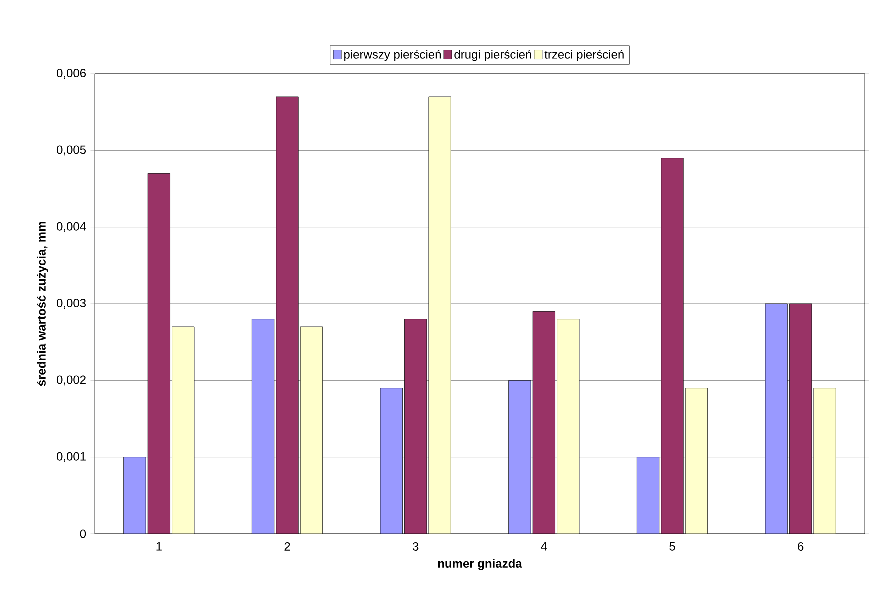 This screenshot has width=887, height=609. I want to click on legend-label: drugi pierścień, so click(493, 56).